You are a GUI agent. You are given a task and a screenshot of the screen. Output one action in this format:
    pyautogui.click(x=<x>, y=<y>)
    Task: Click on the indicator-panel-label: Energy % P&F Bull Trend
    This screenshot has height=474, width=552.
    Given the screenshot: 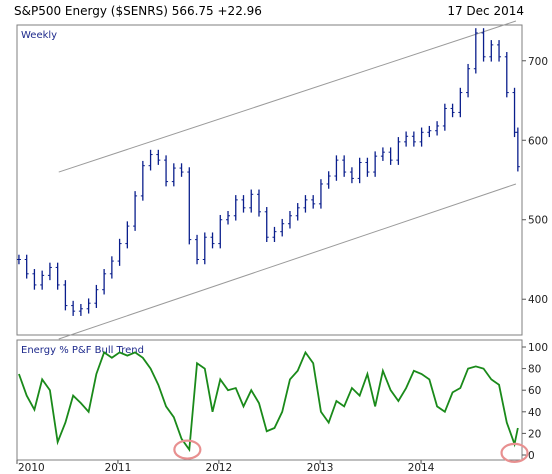 What is the action you would take?
    pyautogui.click(x=82, y=350)
    